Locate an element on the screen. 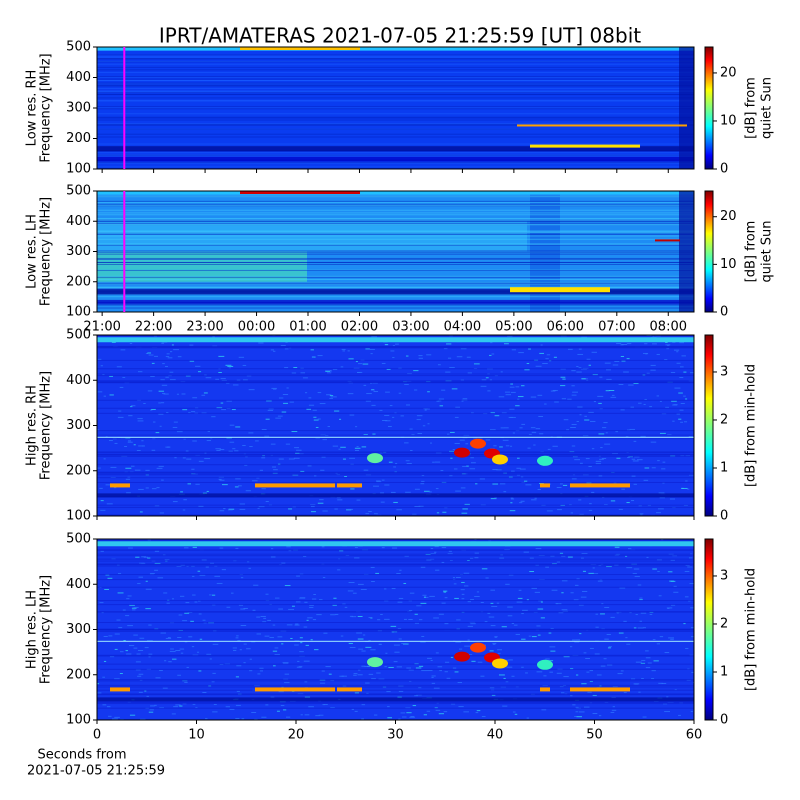 The width and height of the screenshot is (800, 800). y-tick-label: 100 is located at coordinates (78, 516).